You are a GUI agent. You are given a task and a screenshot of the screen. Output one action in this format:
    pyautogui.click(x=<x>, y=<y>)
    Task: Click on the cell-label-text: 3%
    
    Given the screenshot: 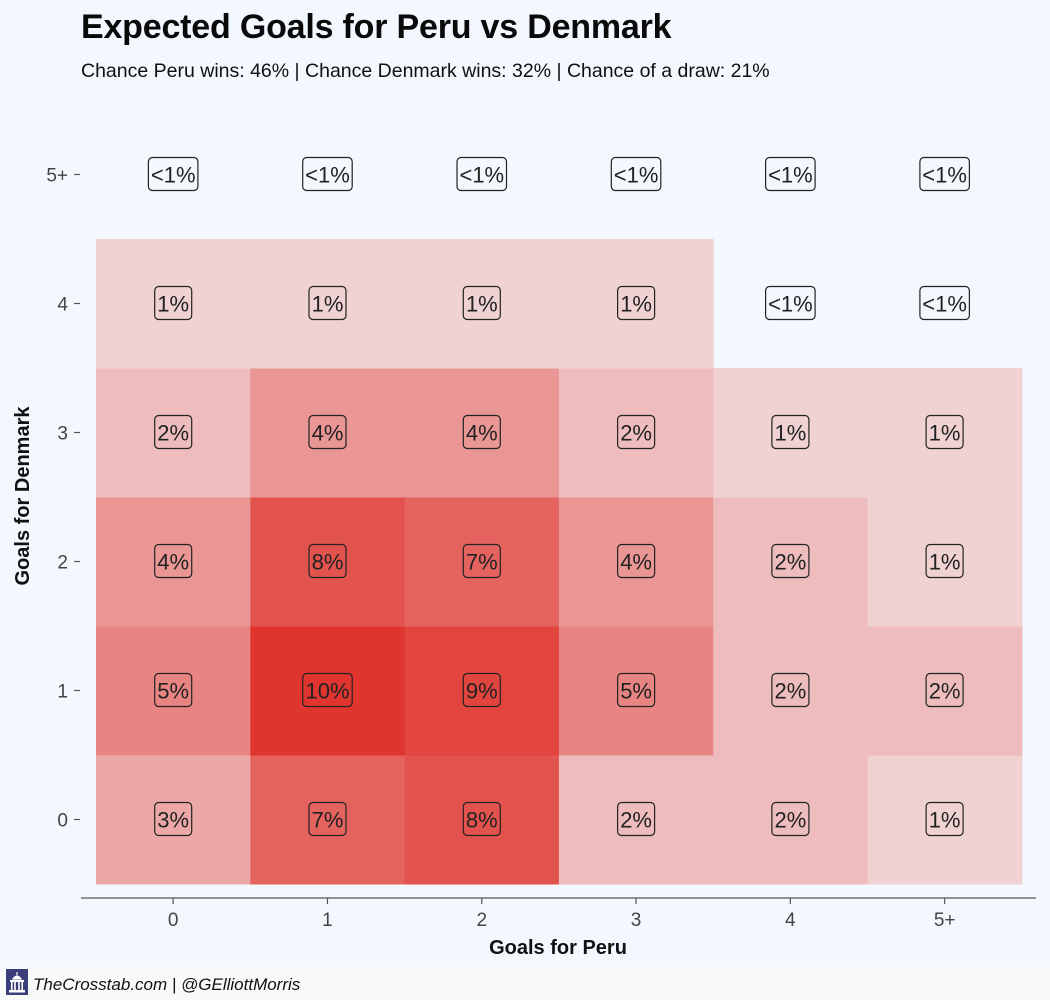 What is the action you would take?
    pyautogui.click(x=173, y=820)
    